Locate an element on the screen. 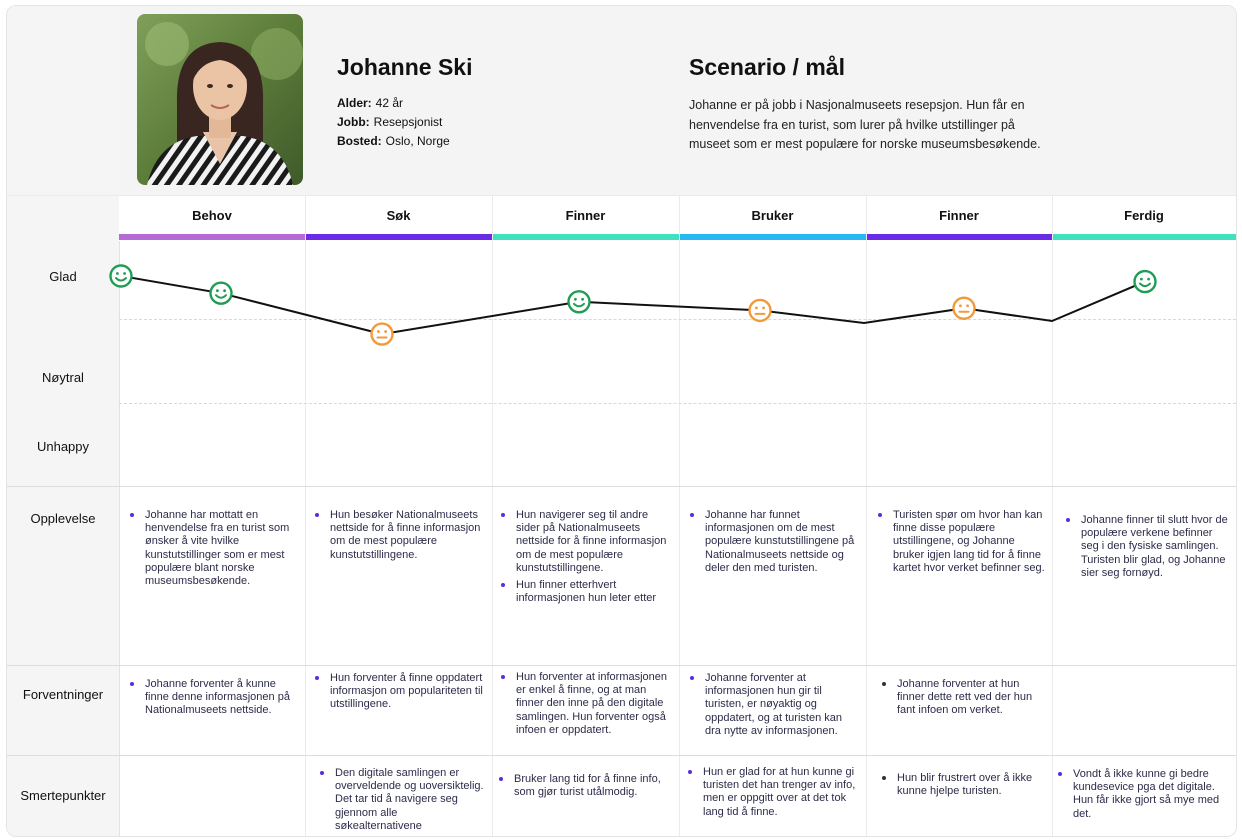 The height and width of the screenshot is (840, 1242). row-label-column is located at coordinates (63, 421).